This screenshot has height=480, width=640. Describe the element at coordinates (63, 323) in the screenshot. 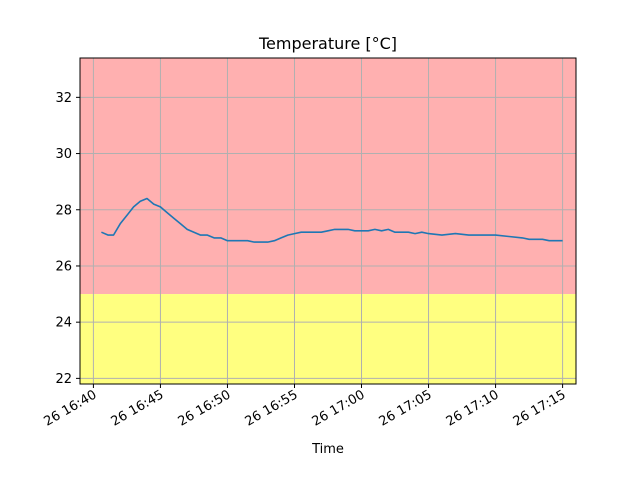

I see `y-tick-label: 24` at that location.